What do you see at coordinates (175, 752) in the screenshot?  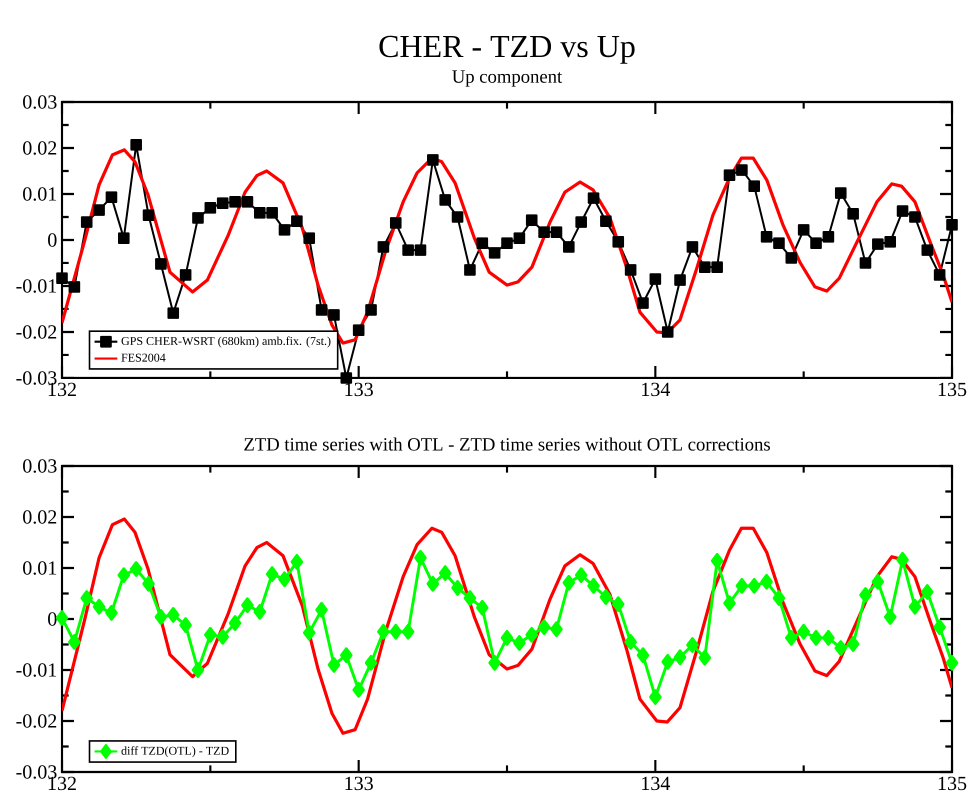 I see `legend-label: diff TZD(OTL) - TZD` at bounding box center [175, 752].